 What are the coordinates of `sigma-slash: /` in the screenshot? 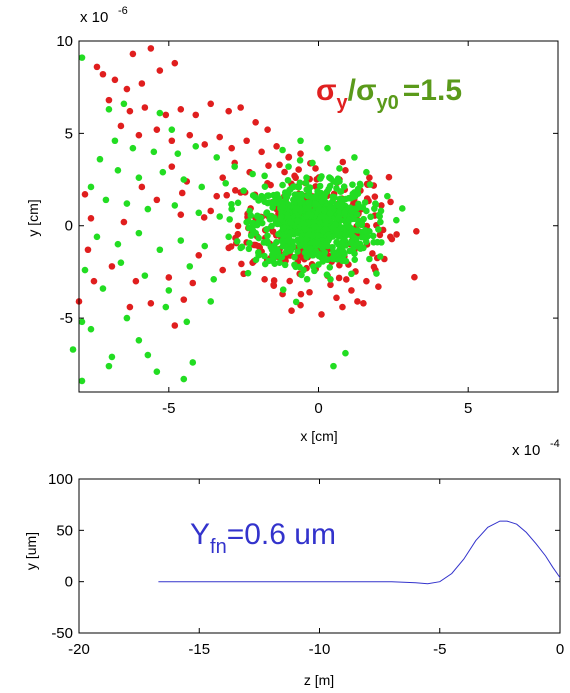 It's located at (352, 90).